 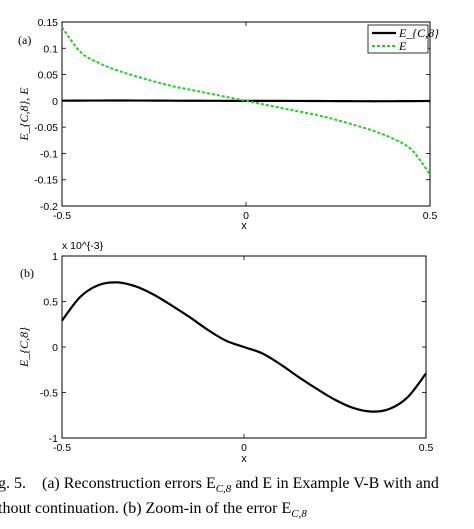 I want to click on chart-b-panel-label: (b), so click(x=27, y=273).